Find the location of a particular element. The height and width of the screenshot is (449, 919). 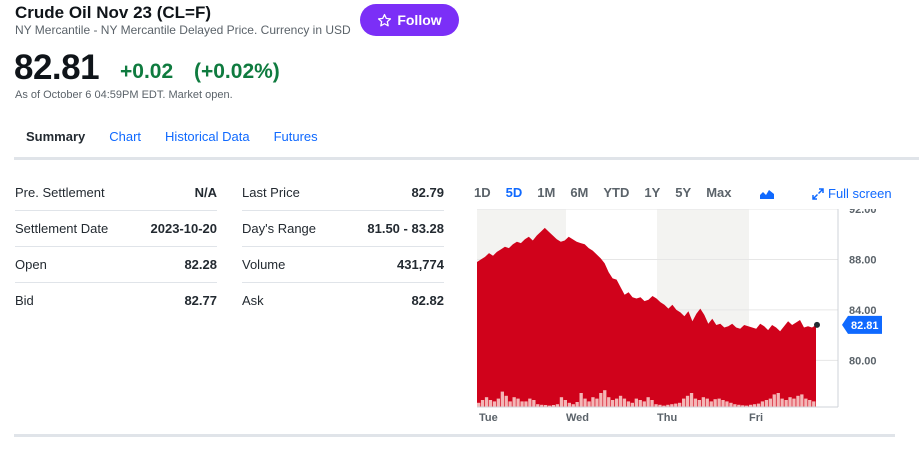

y-tick-label: 88.00 is located at coordinates (863, 260).